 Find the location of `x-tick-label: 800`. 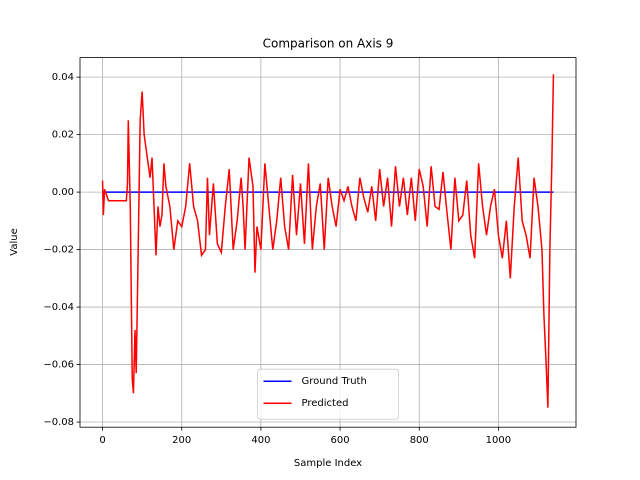

x-tick-label: 800 is located at coordinates (419, 440).